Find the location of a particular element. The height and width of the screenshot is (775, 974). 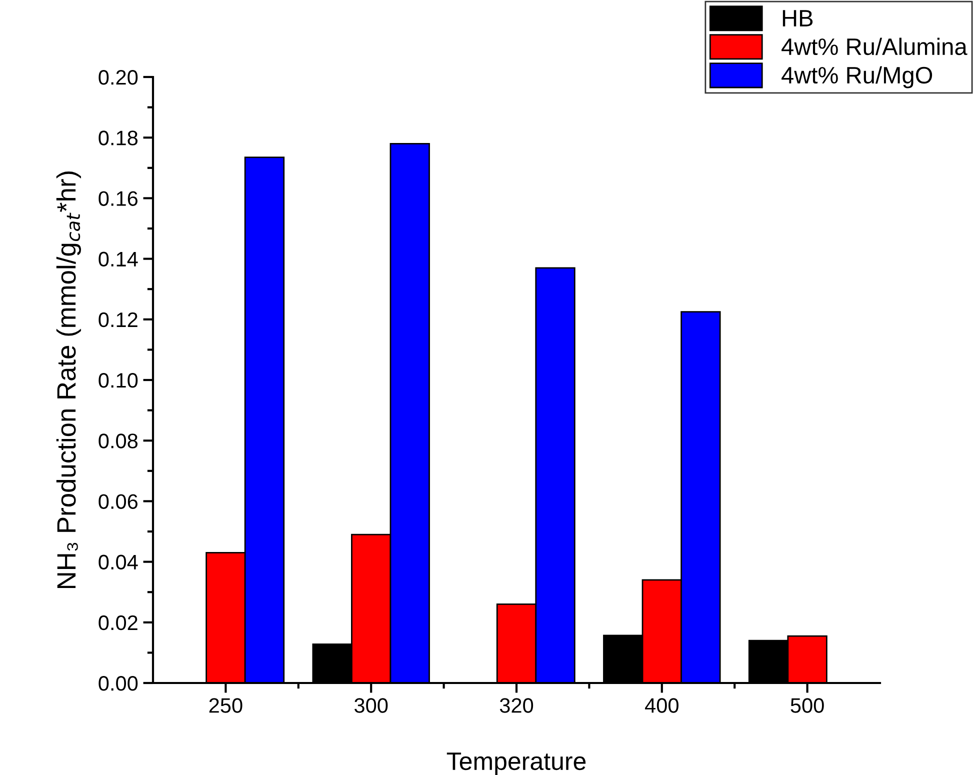

y-tick-label: 0.16 is located at coordinates (118, 198).